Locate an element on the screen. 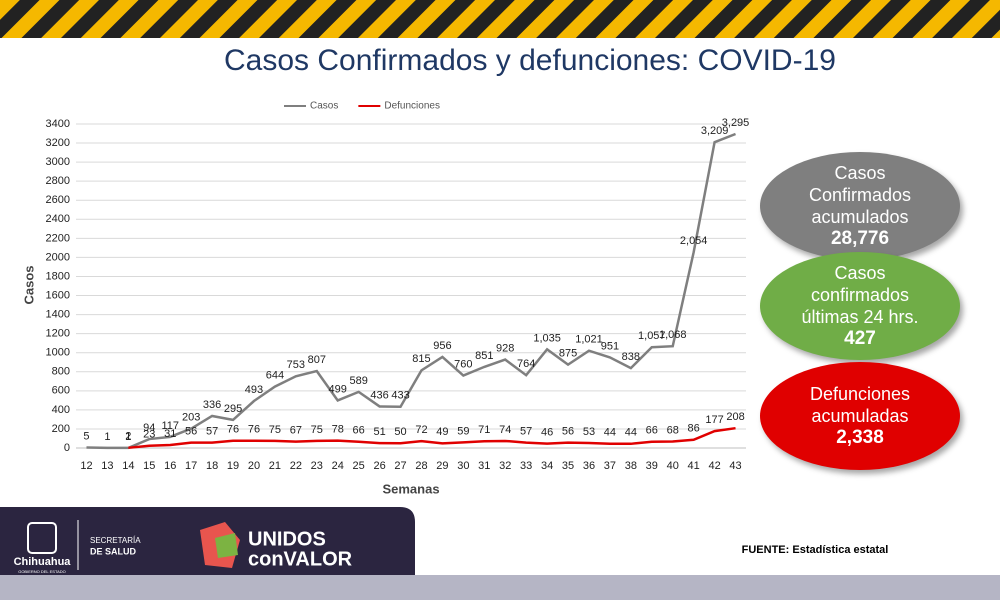  data-label: 71 is located at coordinates (484, 430).